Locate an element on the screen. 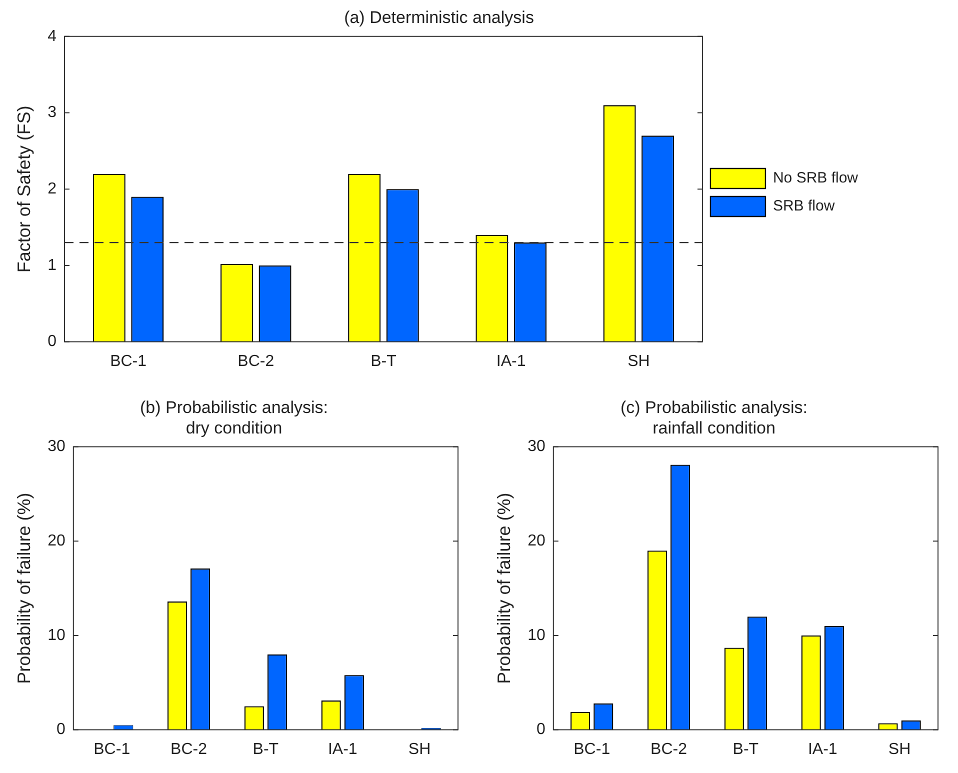 This screenshot has height=773, width=958. legend-label: SRB flow is located at coordinates (803, 206).